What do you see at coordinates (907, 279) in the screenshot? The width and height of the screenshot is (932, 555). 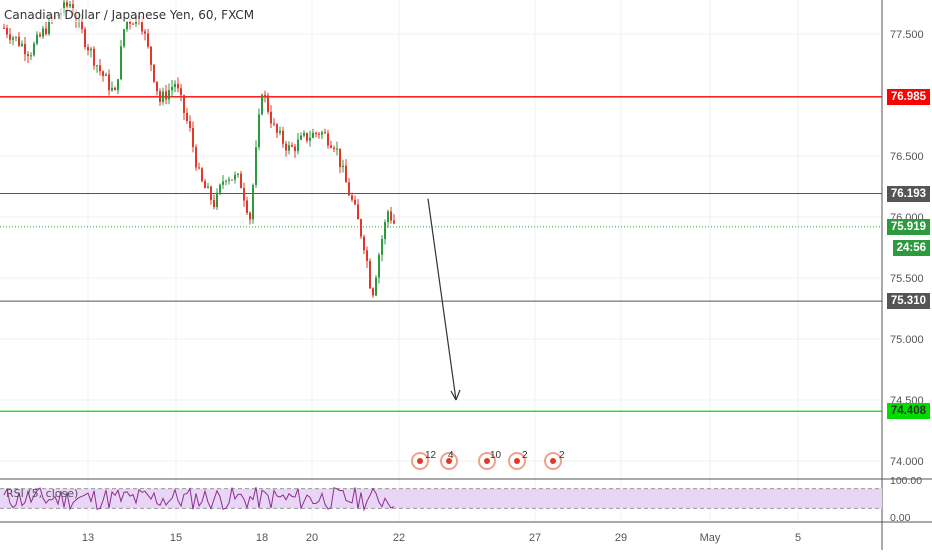 I see `y-tick-label: 75.500` at bounding box center [907, 279].